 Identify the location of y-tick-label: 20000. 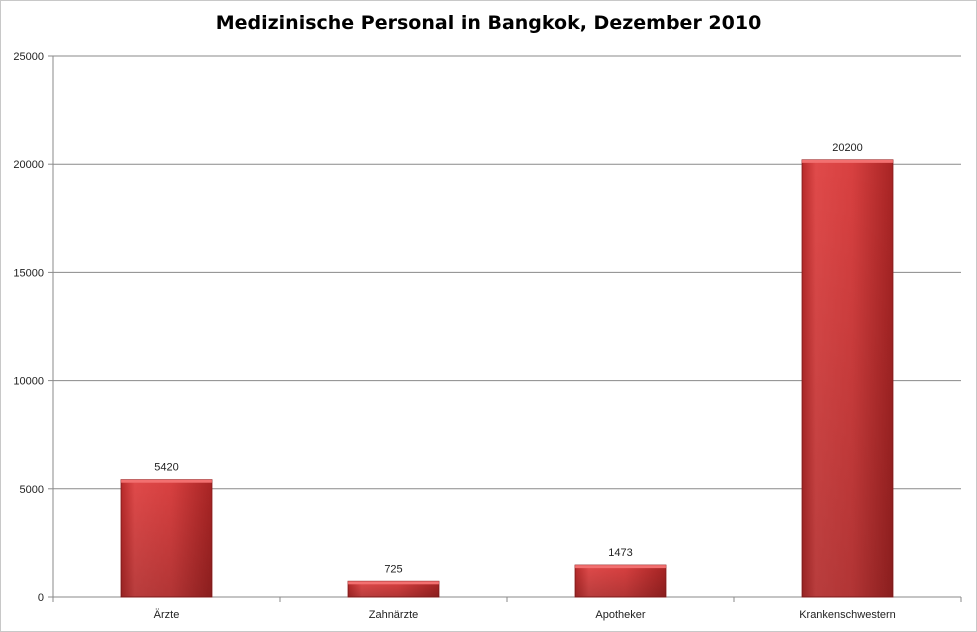
(28, 165).